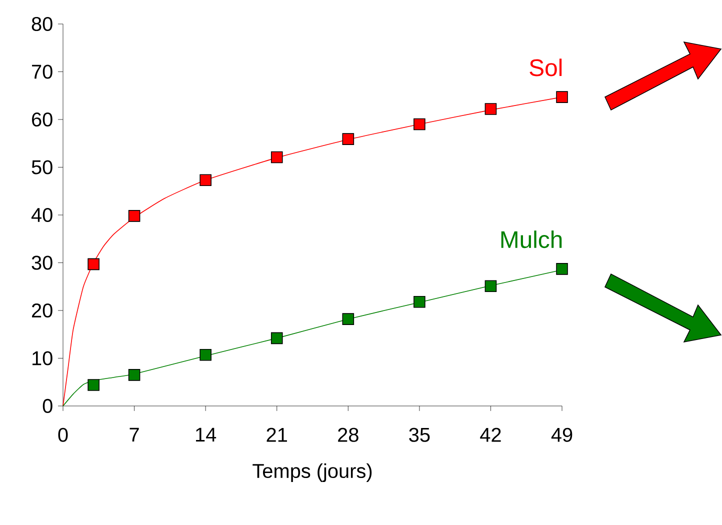  I want to click on y-tick-label: 80, so click(42, 24).